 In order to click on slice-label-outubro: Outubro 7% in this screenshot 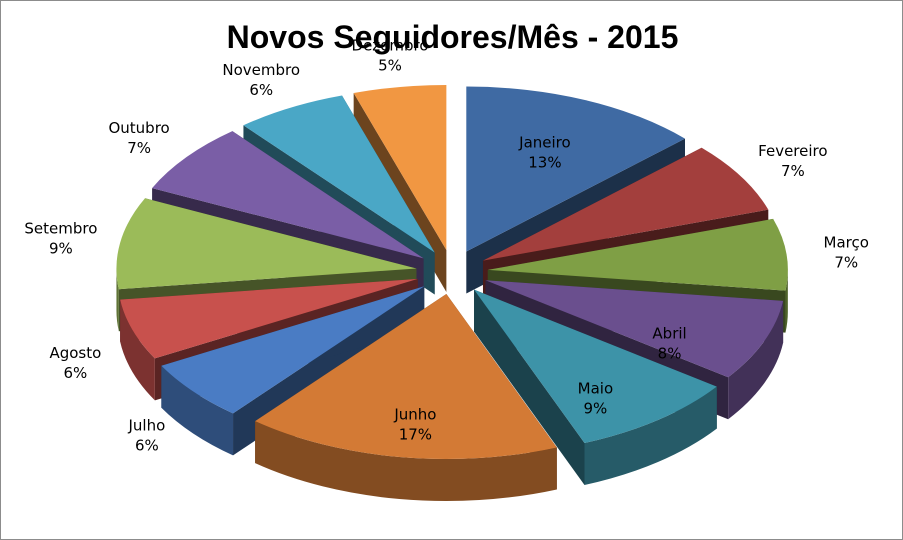, I will do `click(138, 138)`.